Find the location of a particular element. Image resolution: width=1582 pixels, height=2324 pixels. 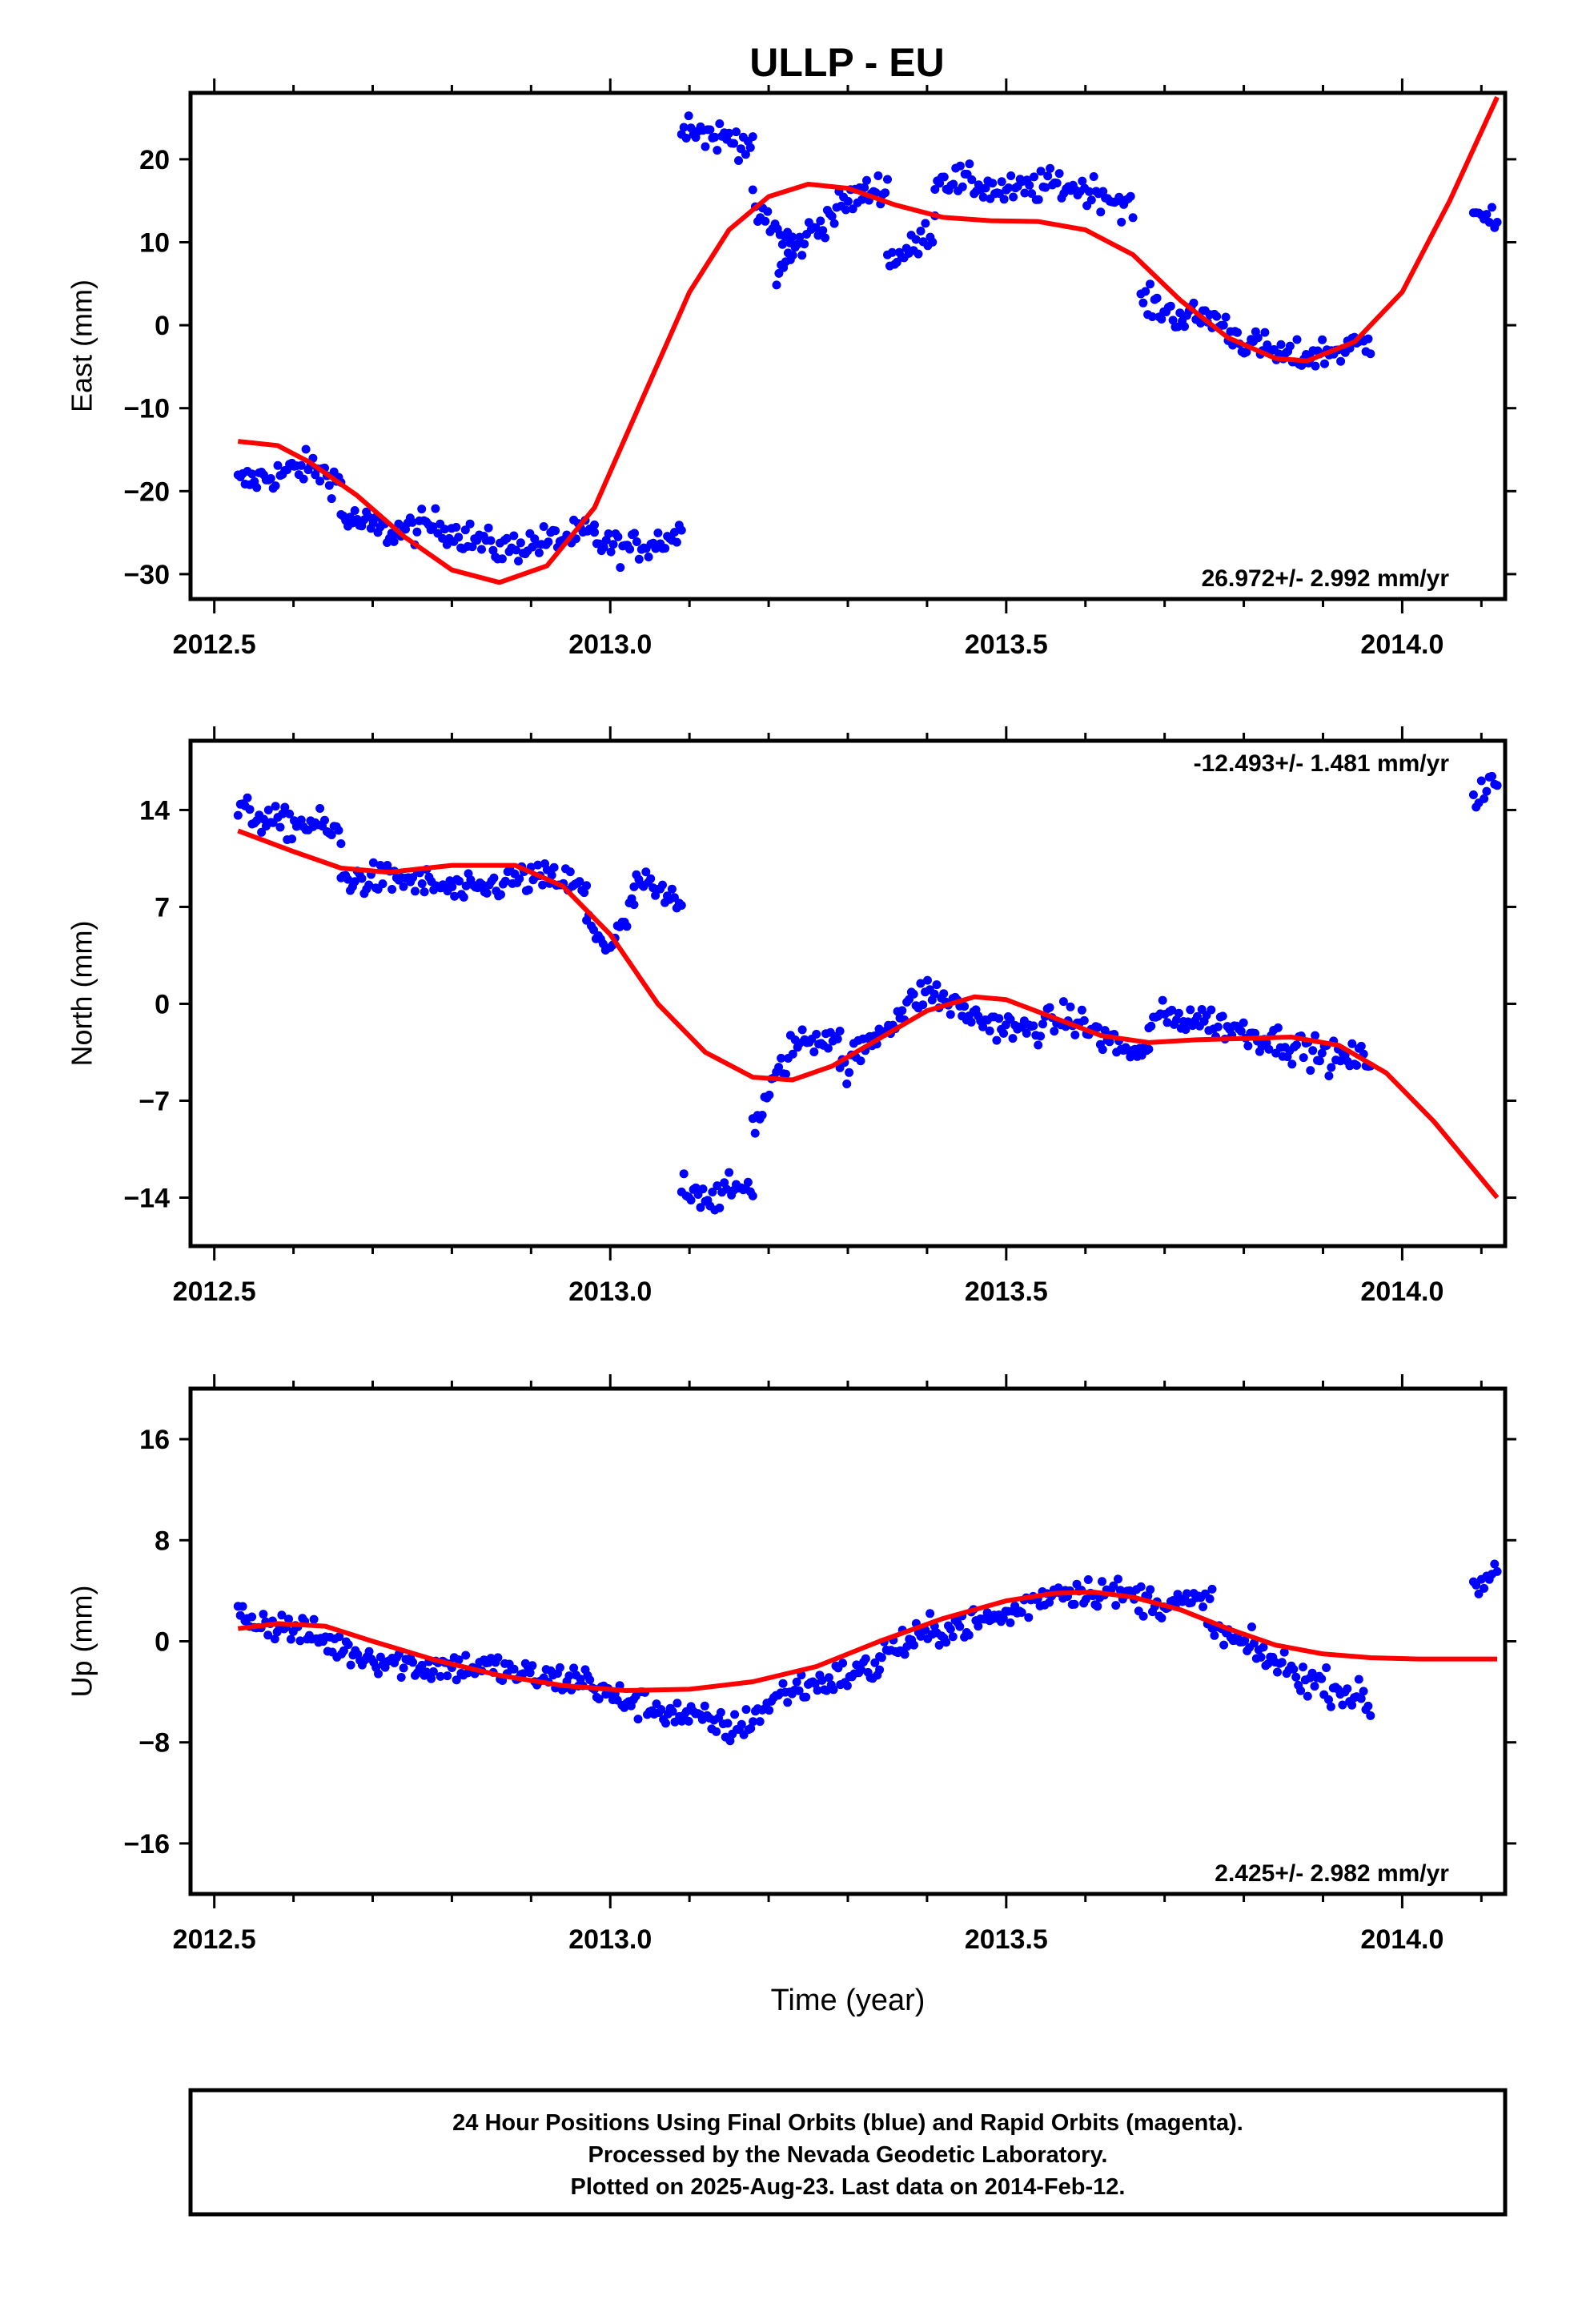

east-y-tick-label: 0 is located at coordinates (162, 326).